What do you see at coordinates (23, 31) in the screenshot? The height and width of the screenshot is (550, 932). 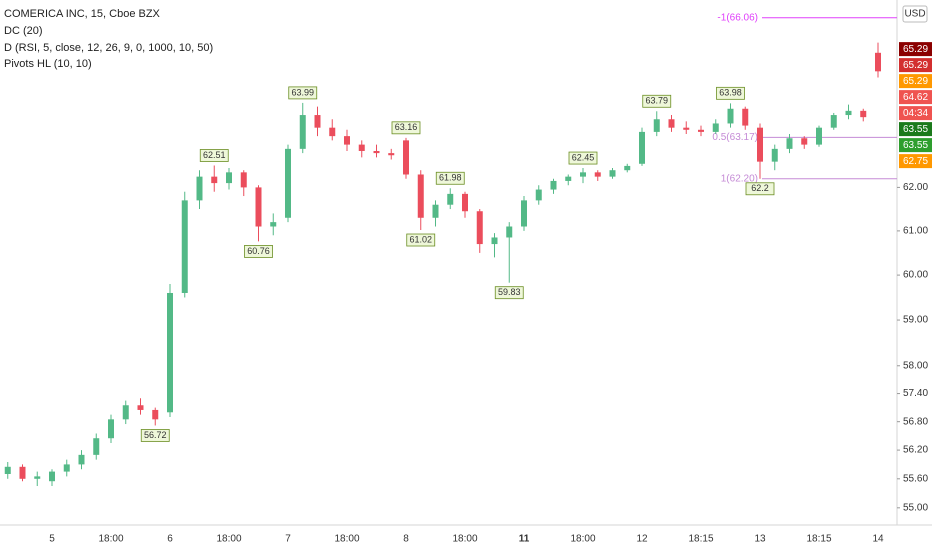 I see `indicator-label: DC (20)` at bounding box center [23, 31].